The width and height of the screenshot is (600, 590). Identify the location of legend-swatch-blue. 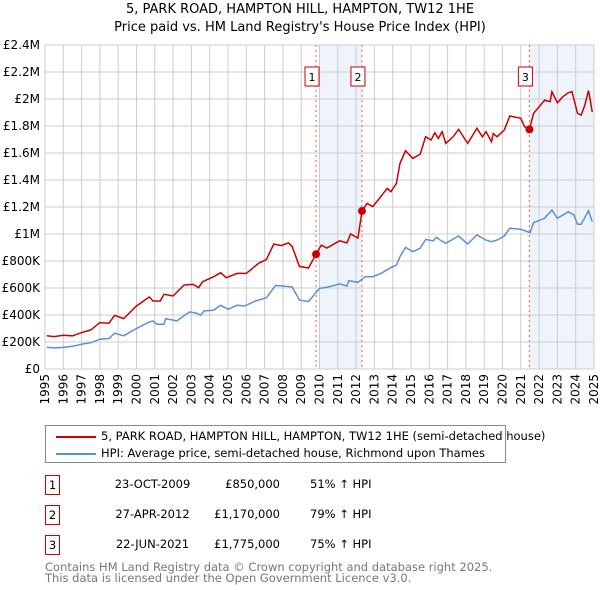
(76, 454).